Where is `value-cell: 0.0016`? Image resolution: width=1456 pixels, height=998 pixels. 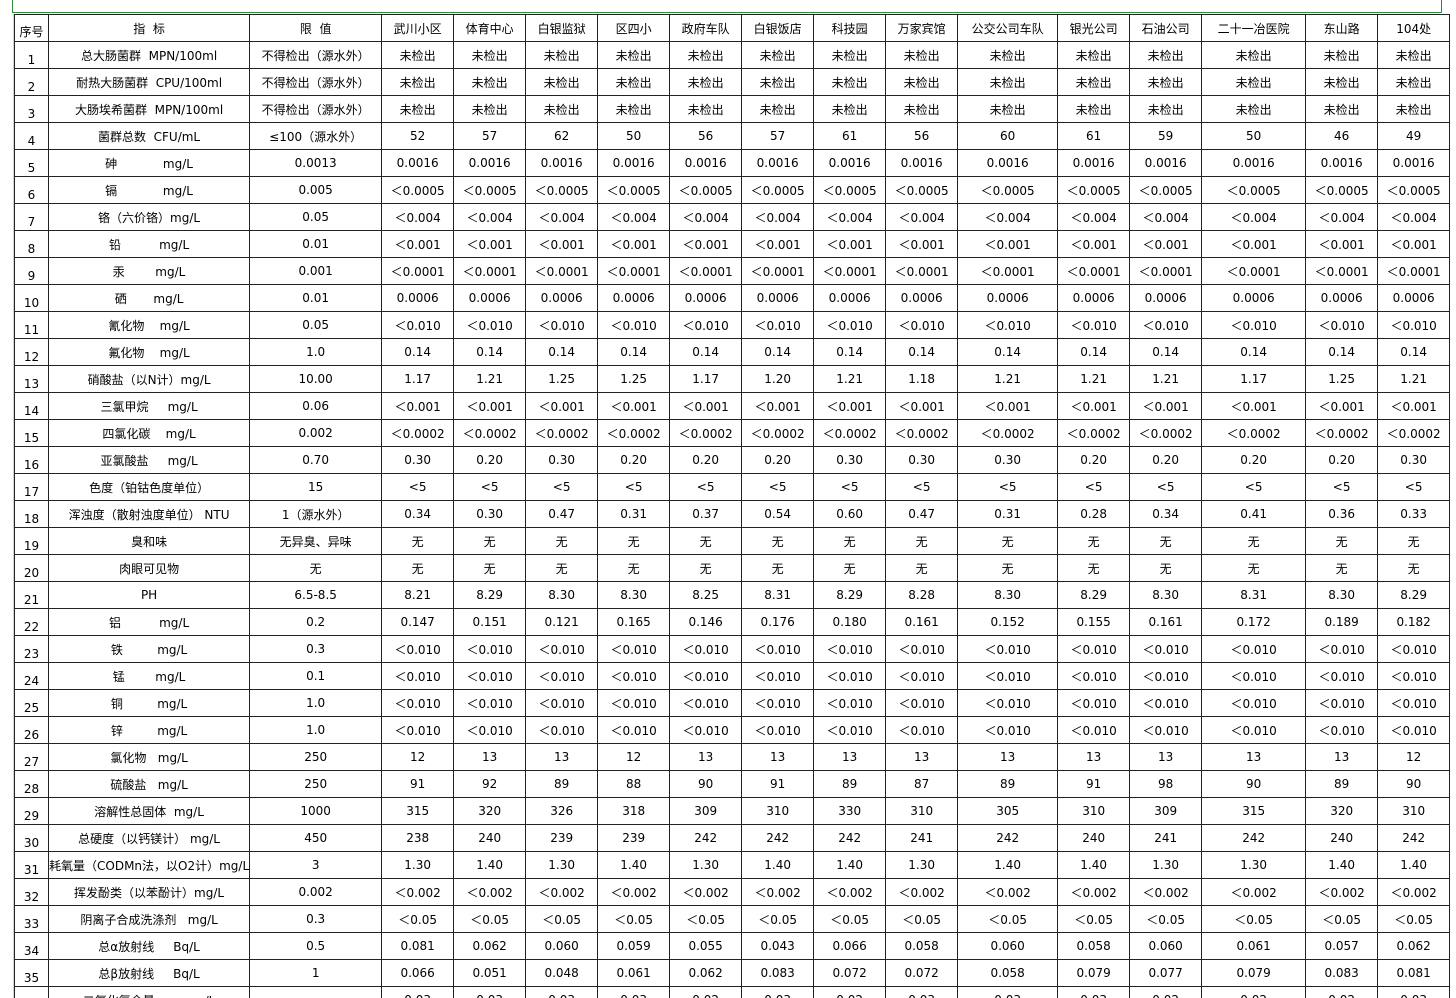 value-cell: 0.0016 is located at coordinates (778, 163).